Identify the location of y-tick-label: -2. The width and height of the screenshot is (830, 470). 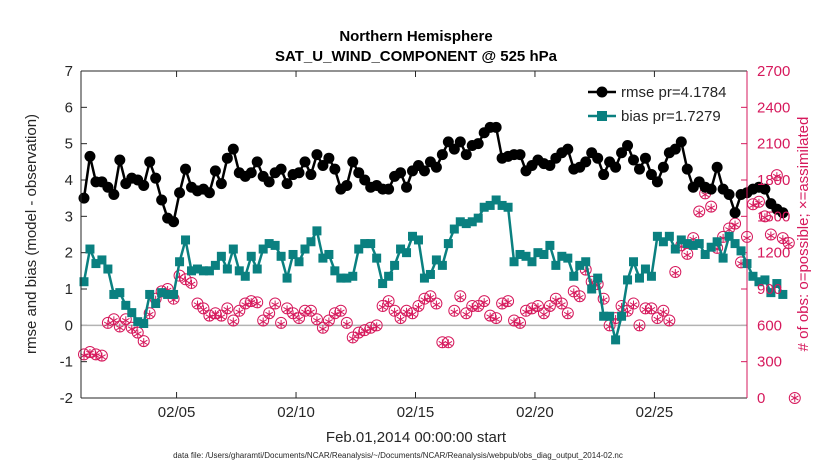
(66, 398).